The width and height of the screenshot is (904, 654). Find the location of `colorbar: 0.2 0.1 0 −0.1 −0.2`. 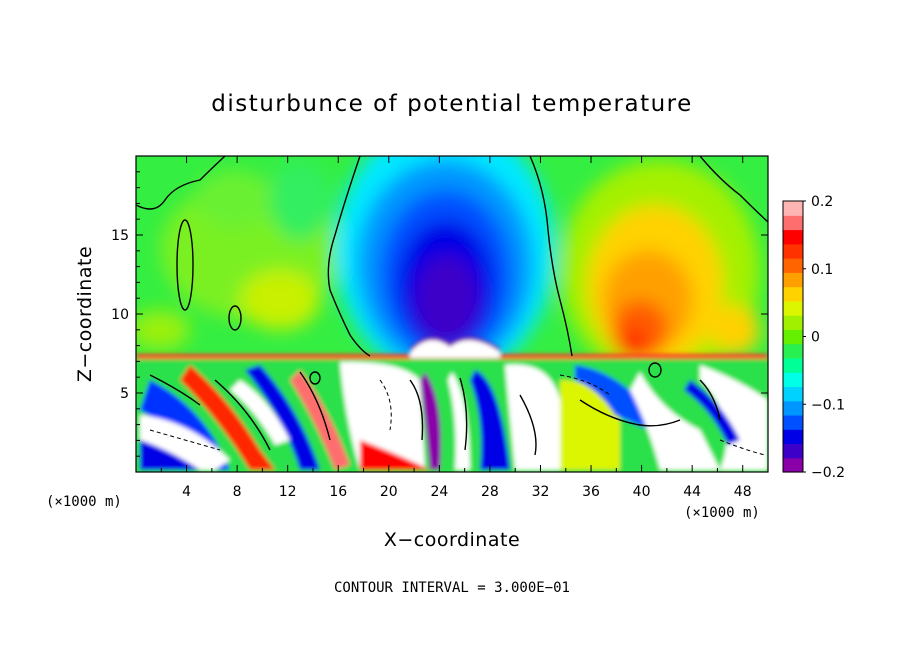

colorbar: 0.2 0.1 0 −0.1 −0.2 is located at coordinates (813, 337).